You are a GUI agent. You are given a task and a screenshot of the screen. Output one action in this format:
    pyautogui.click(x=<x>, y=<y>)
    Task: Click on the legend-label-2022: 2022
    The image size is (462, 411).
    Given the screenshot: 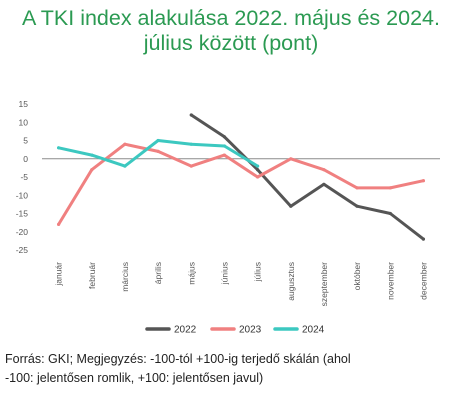 What is the action you would take?
    pyautogui.click(x=185, y=330)
    